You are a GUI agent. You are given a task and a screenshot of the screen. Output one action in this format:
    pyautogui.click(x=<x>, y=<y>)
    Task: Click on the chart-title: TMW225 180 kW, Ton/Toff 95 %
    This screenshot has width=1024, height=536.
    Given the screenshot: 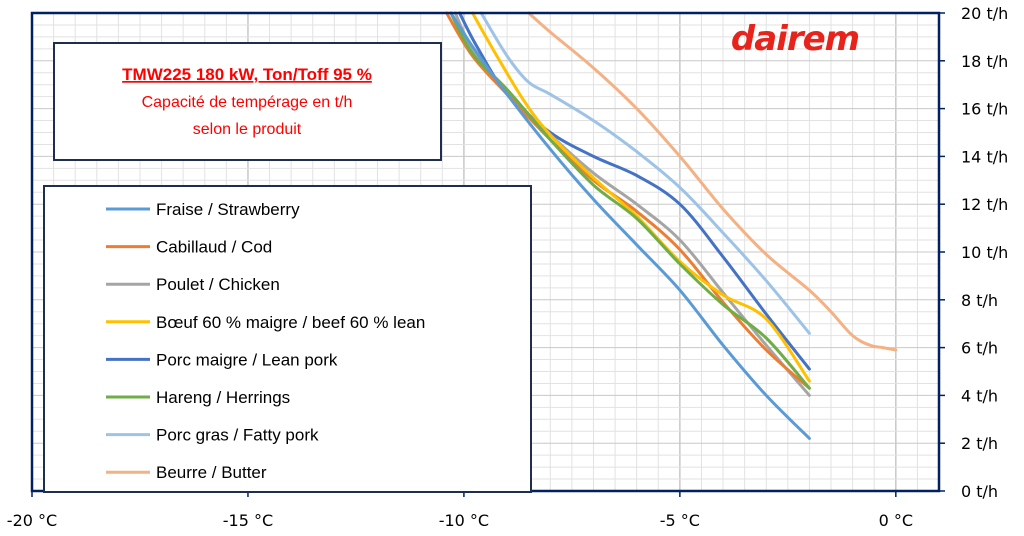 What is the action you would take?
    pyautogui.click(x=247, y=74)
    